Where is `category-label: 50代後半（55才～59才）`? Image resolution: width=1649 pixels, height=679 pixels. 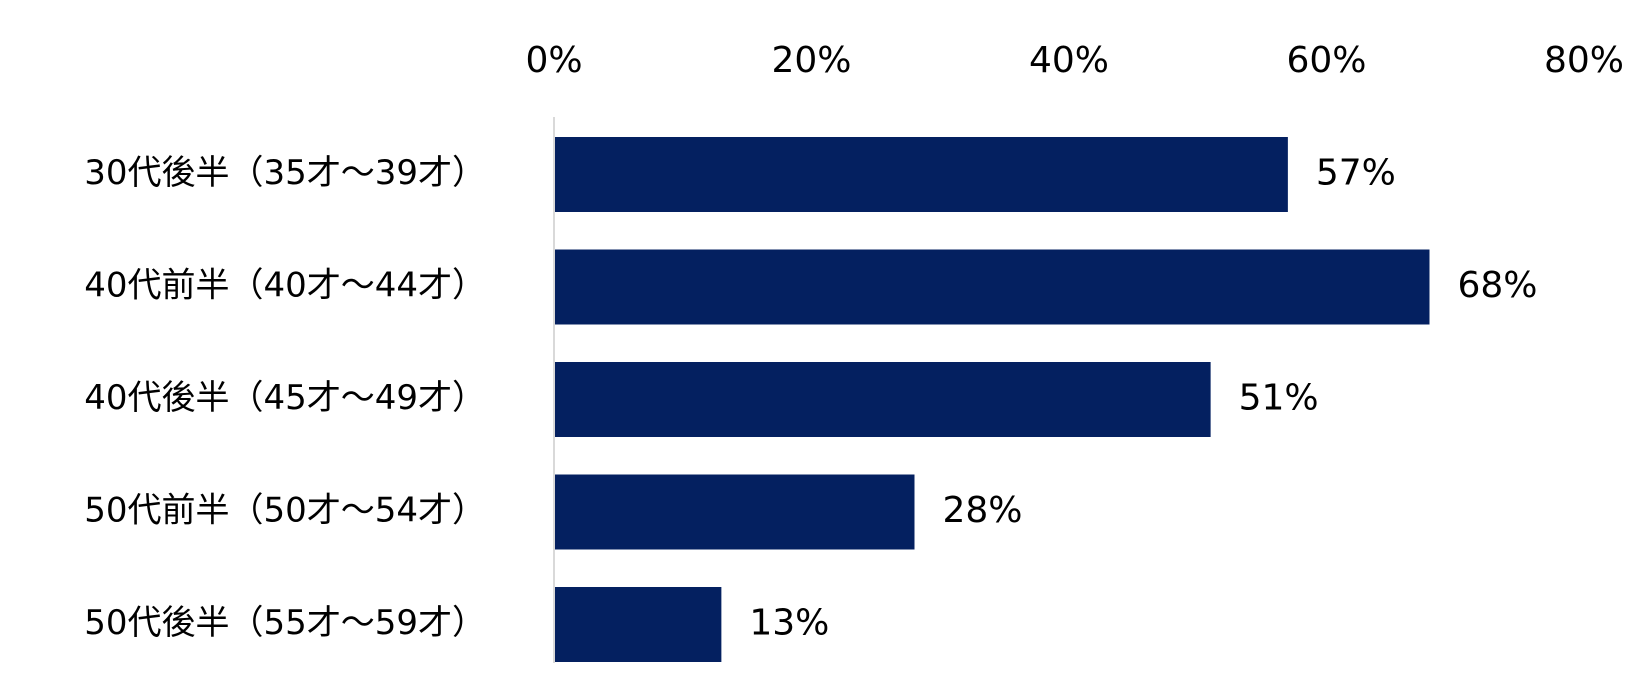 category-label: 50代後半（55才～59才） is located at coordinates (285, 623).